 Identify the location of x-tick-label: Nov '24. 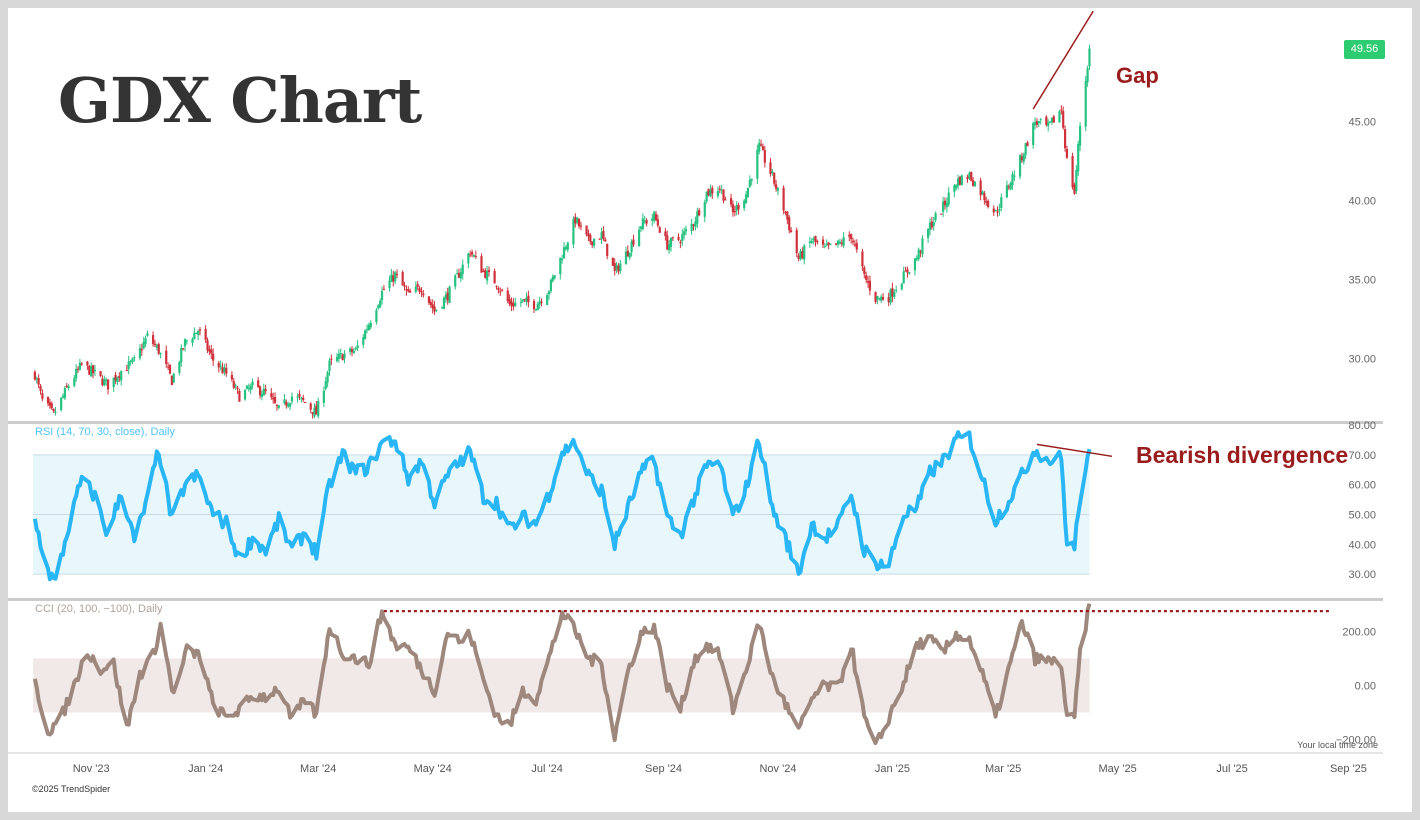
(777, 769).